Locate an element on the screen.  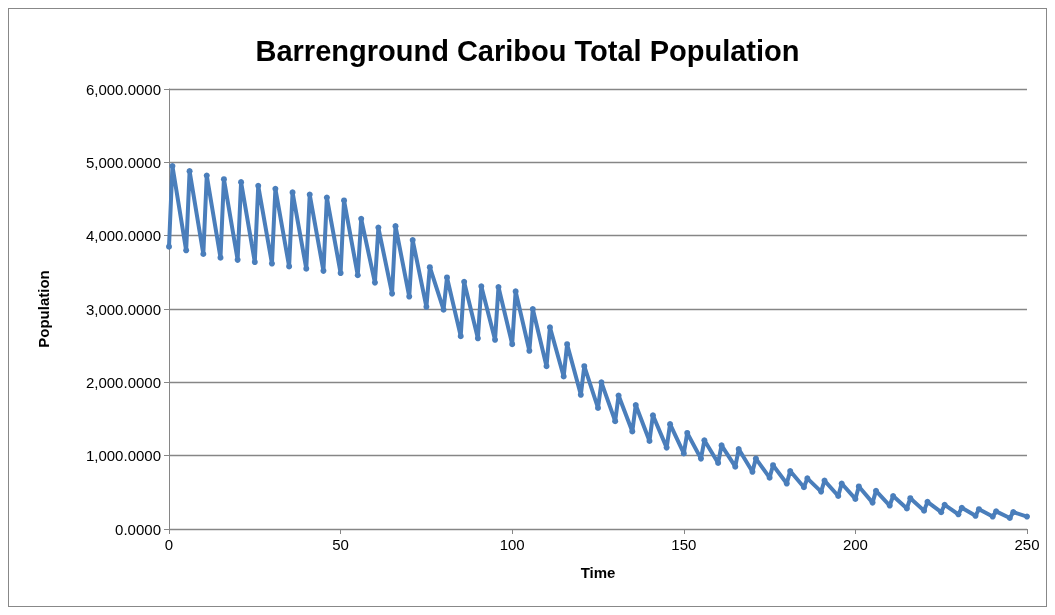
y-tick-label: 0.0000 is located at coordinates (138, 529).